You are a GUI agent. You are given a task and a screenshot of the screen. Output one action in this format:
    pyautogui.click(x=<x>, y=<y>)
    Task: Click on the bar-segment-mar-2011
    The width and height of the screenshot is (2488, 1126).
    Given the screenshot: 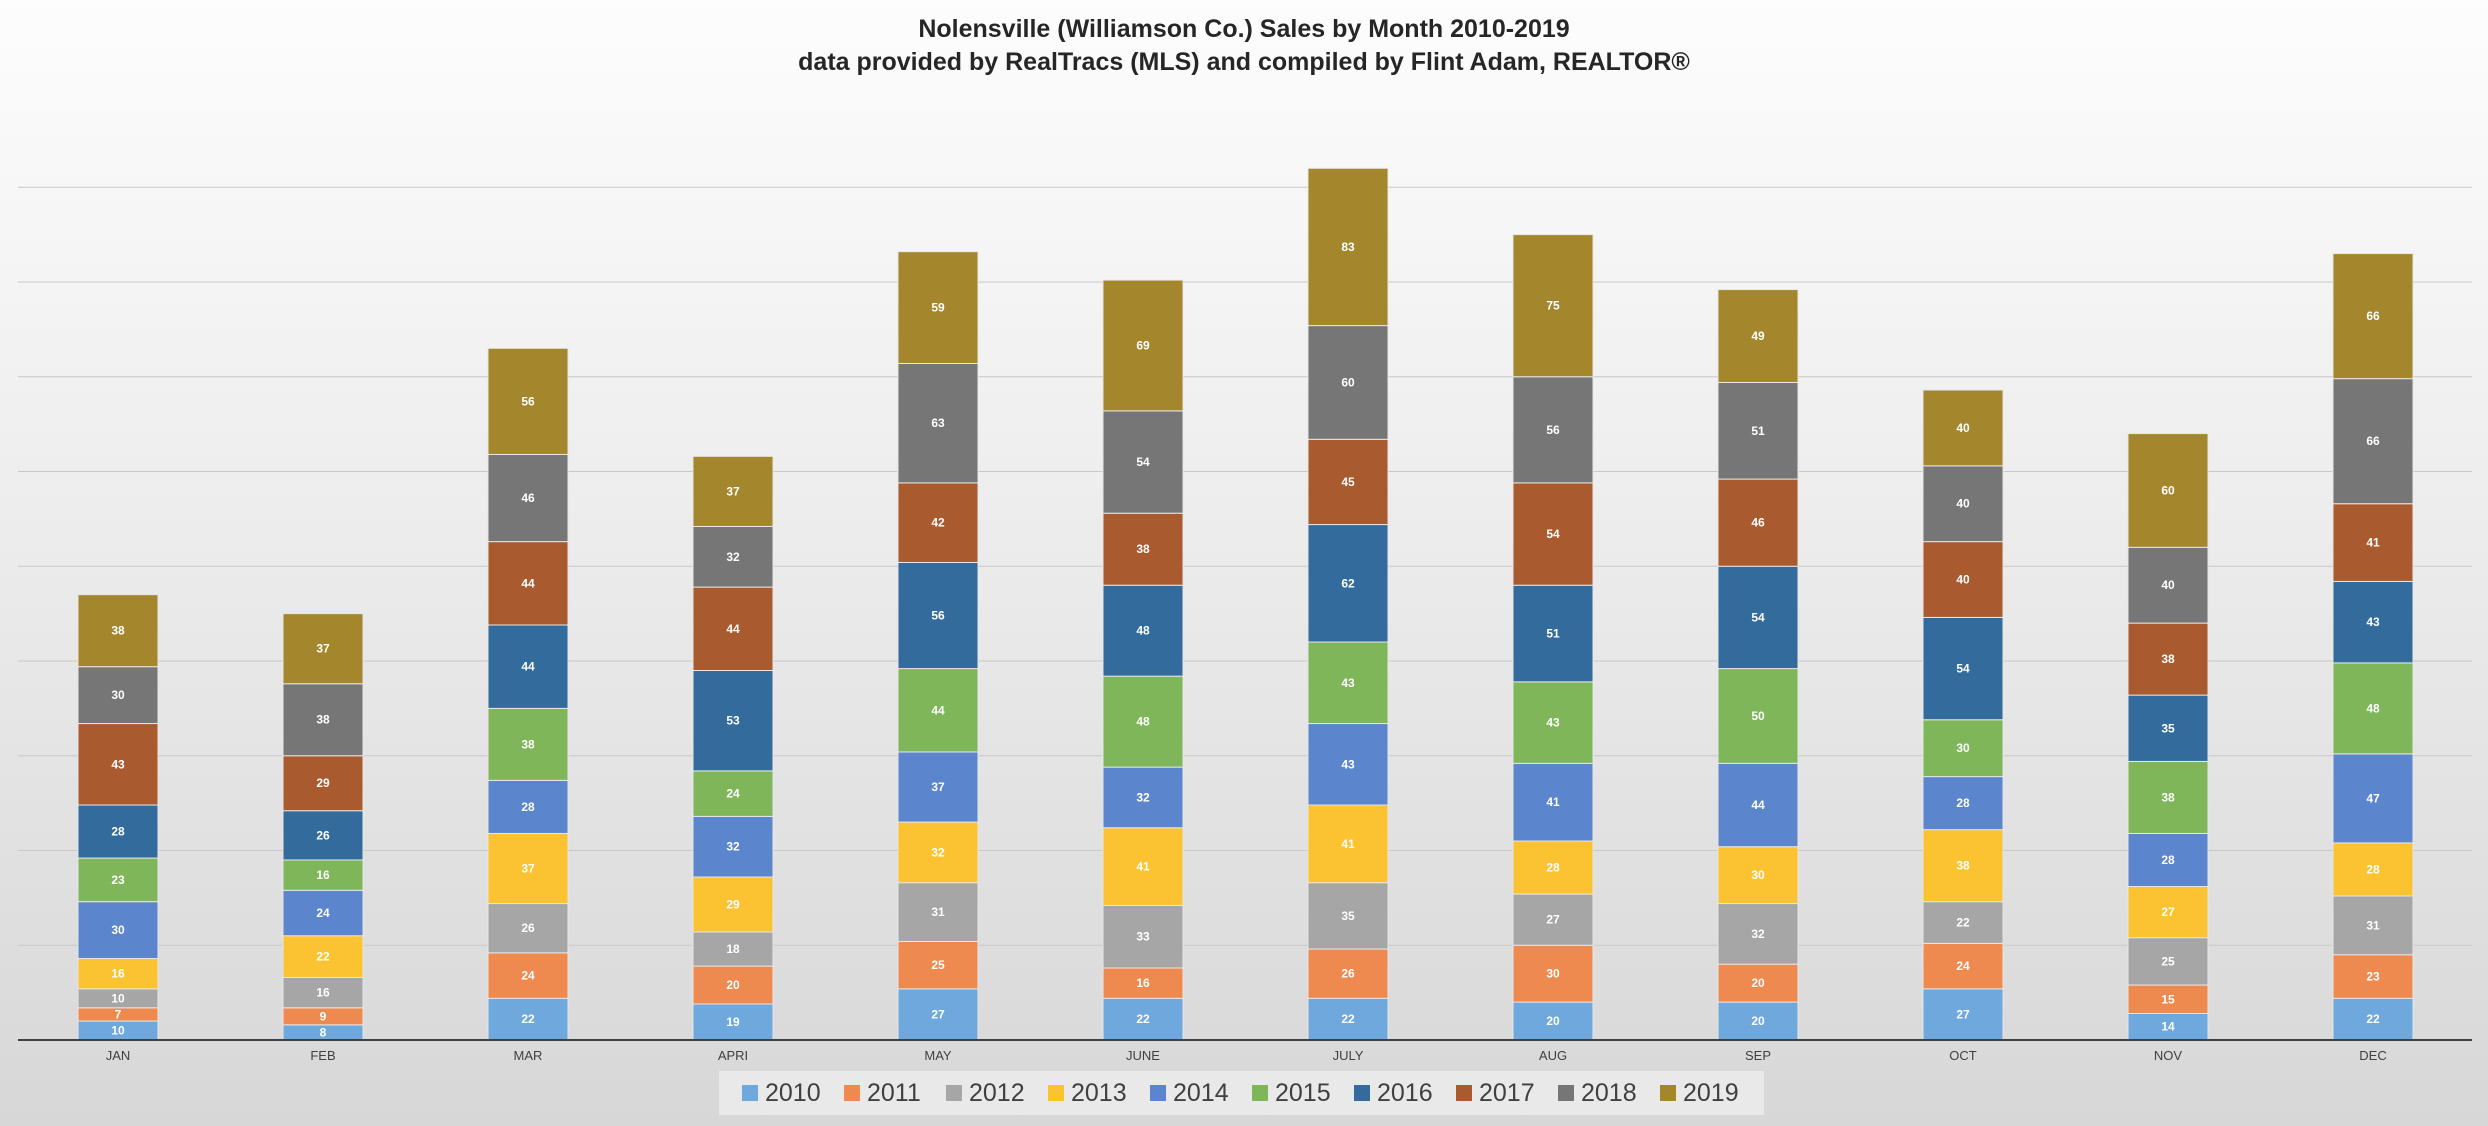 What is the action you would take?
    pyautogui.click(x=528, y=975)
    